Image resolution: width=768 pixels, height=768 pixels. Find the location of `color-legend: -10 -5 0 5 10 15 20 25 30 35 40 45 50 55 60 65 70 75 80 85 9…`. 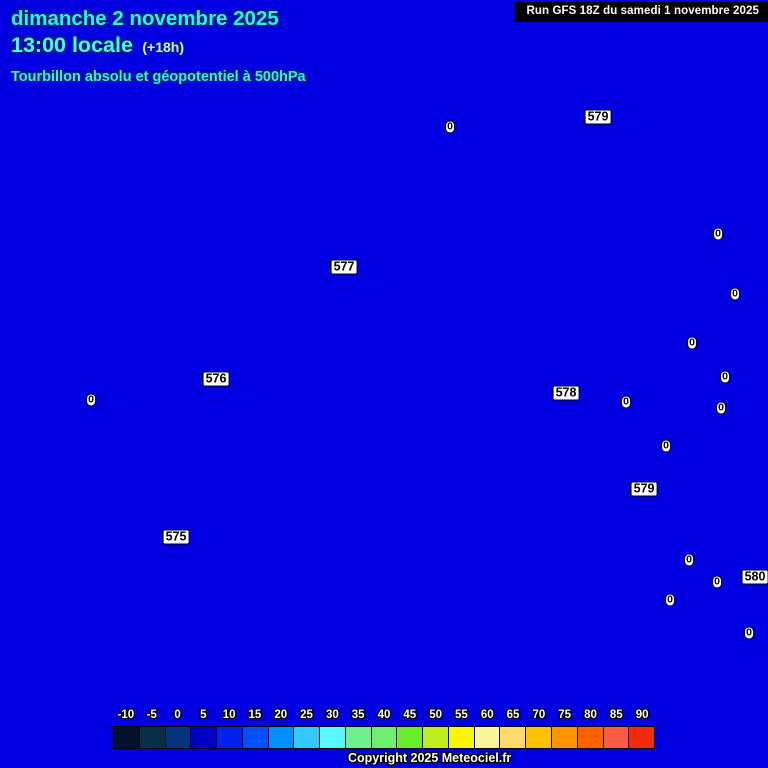

color-legend: -10 -5 0 5 10 15 20 25 30 35 40 45 50 55 60 65 70 75 80 85 9… is located at coordinates (384, 729).